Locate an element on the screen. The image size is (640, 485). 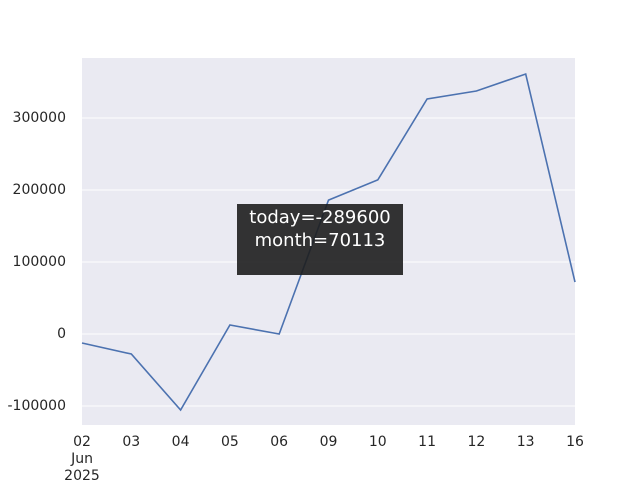
tooltip-text: month=70113 is located at coordinates (320, 240).